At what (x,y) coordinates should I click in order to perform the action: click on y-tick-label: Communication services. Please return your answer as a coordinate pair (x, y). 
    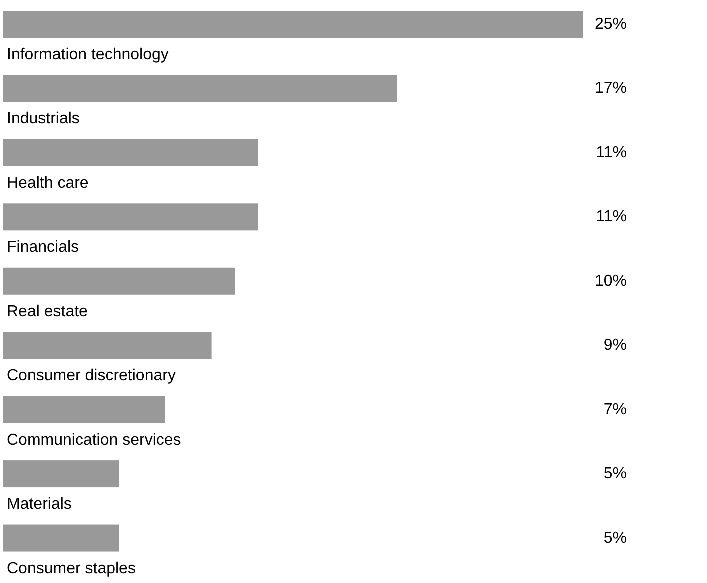
    Looking at the image, I should click on (94, 440).